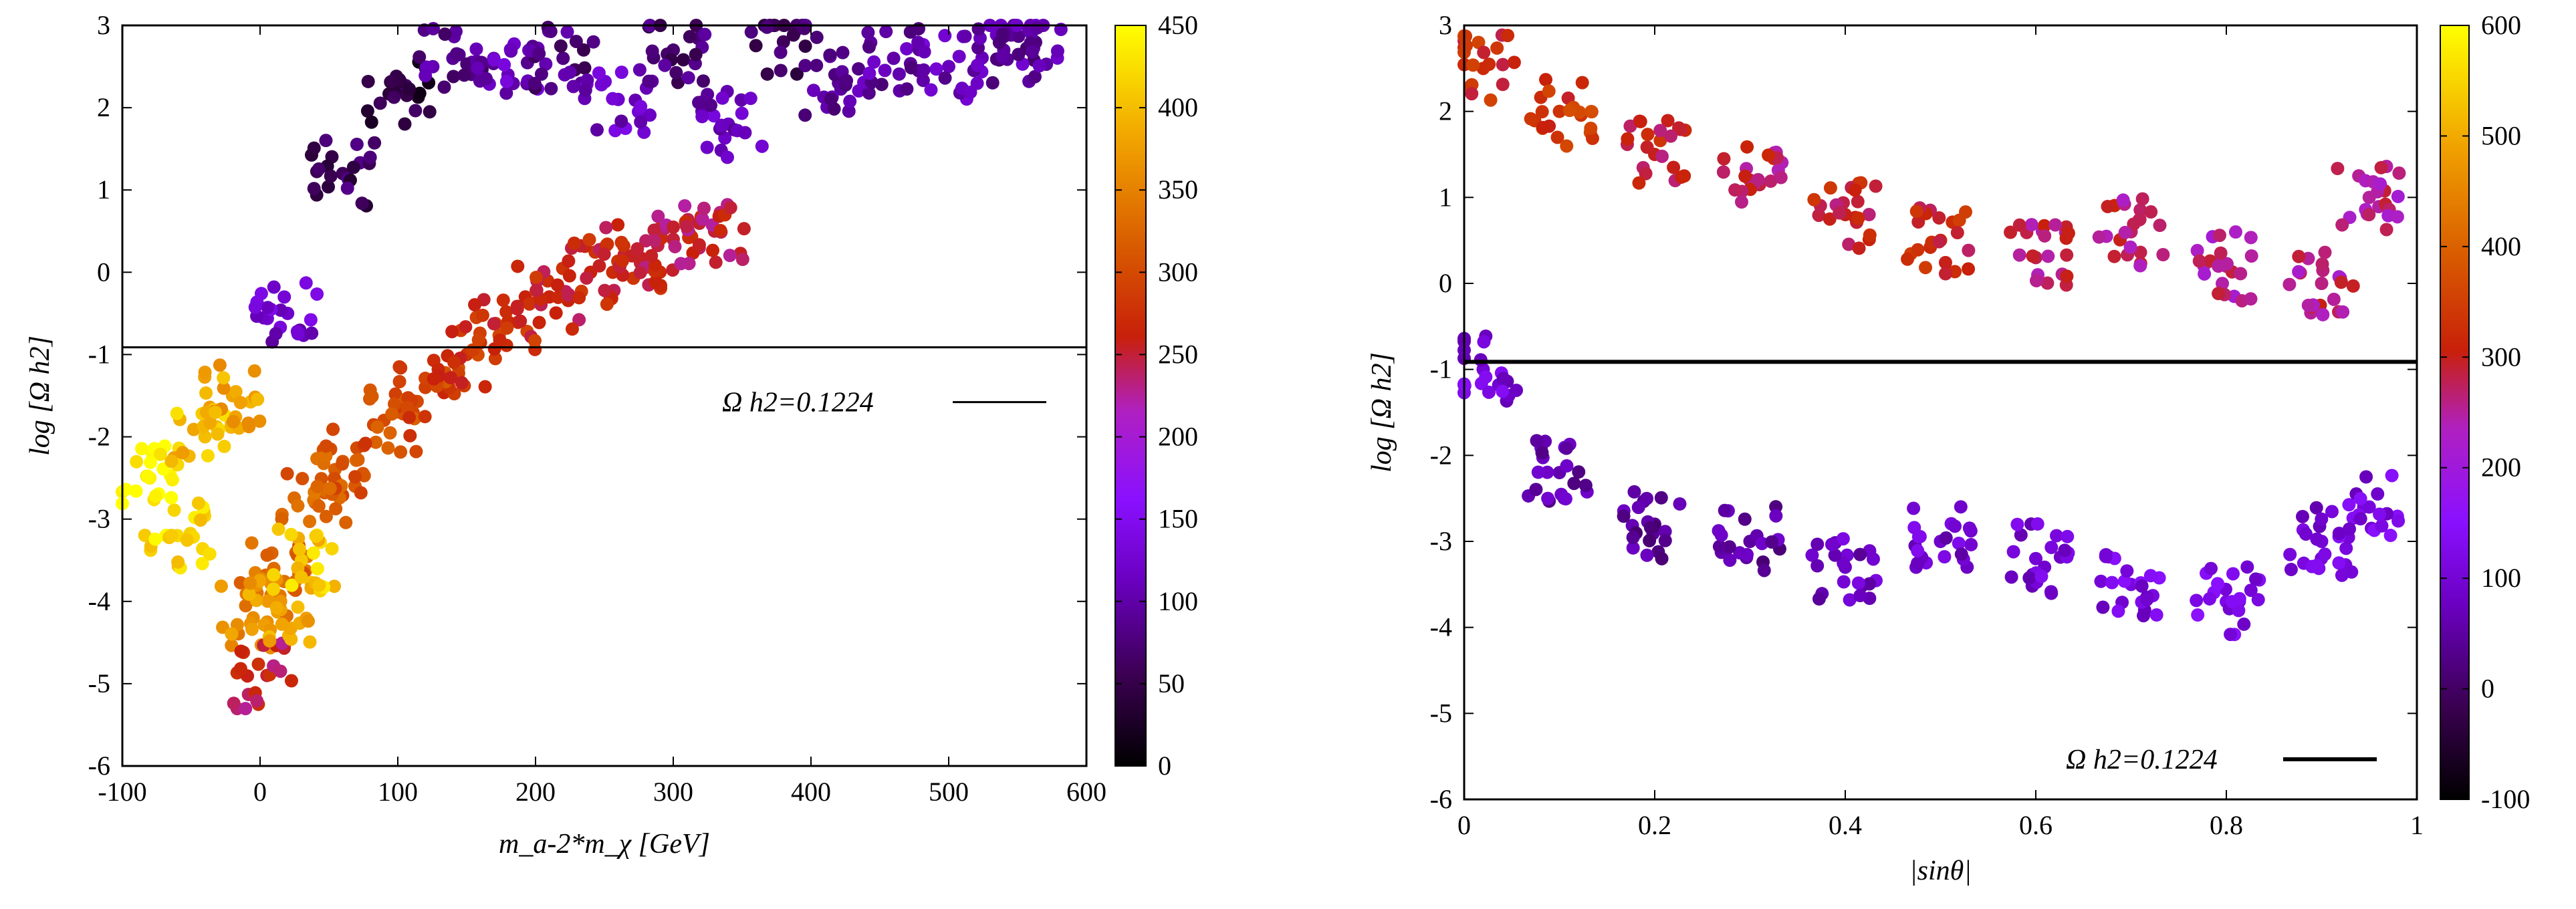 The image size is (2576, 909). I want to click on legend-label: Ω h2=0.1224, so click(2142, 760).